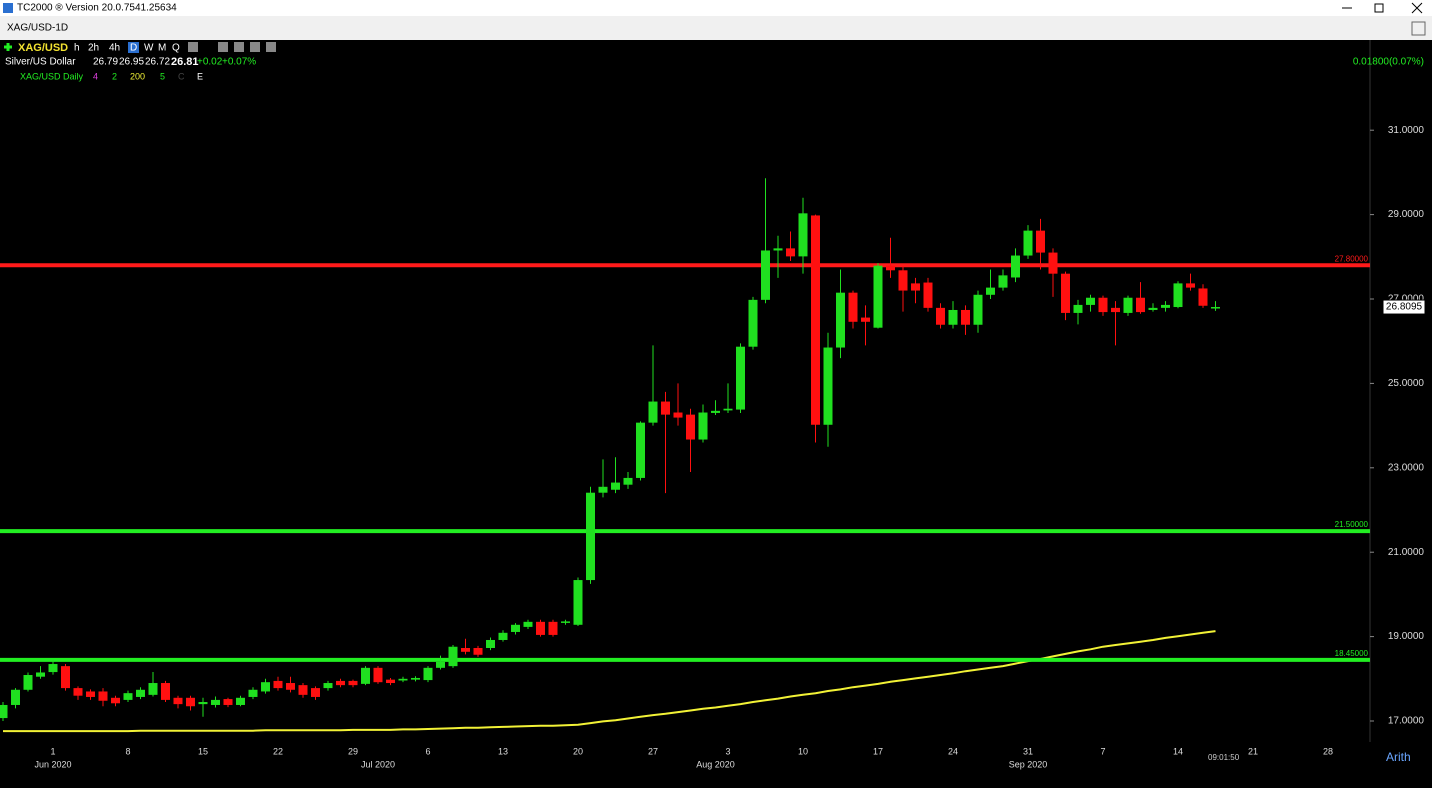 This screenshot has height=788, width=1432. Describe the element at coordinates (137, 76) in the screenshot. I see `indicator-param: 200` at that location.